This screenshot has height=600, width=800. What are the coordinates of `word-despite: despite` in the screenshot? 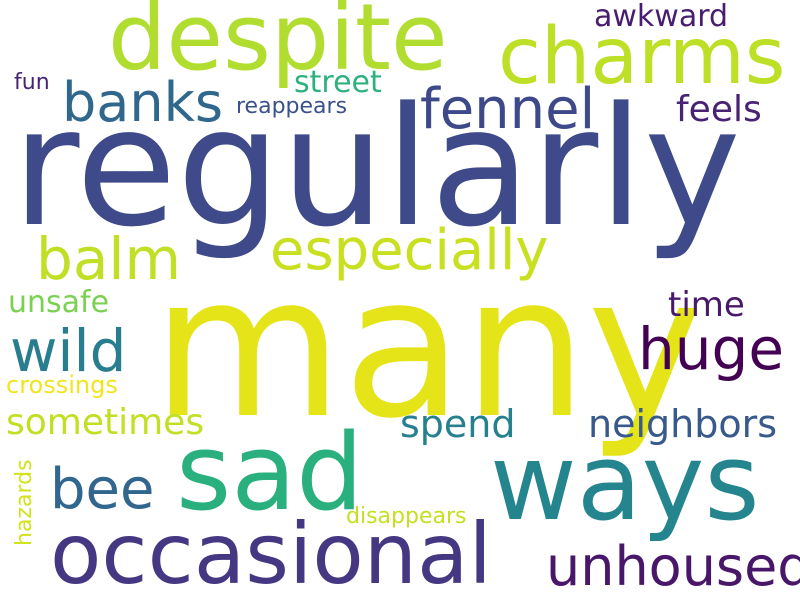 It's located at (278, 45).